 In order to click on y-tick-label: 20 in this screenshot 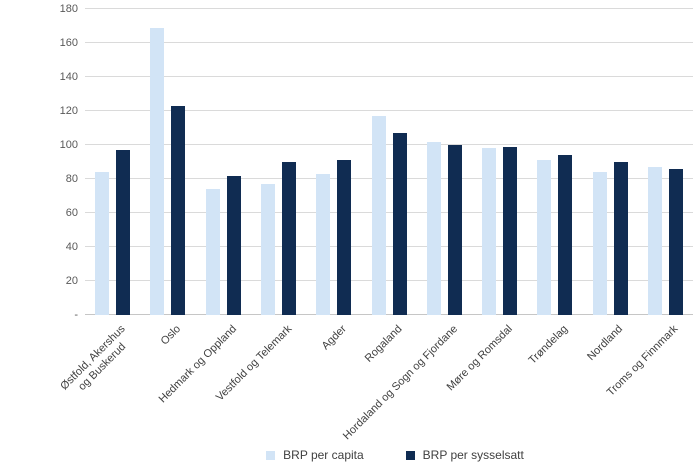, I will do `click(71, 281)`.